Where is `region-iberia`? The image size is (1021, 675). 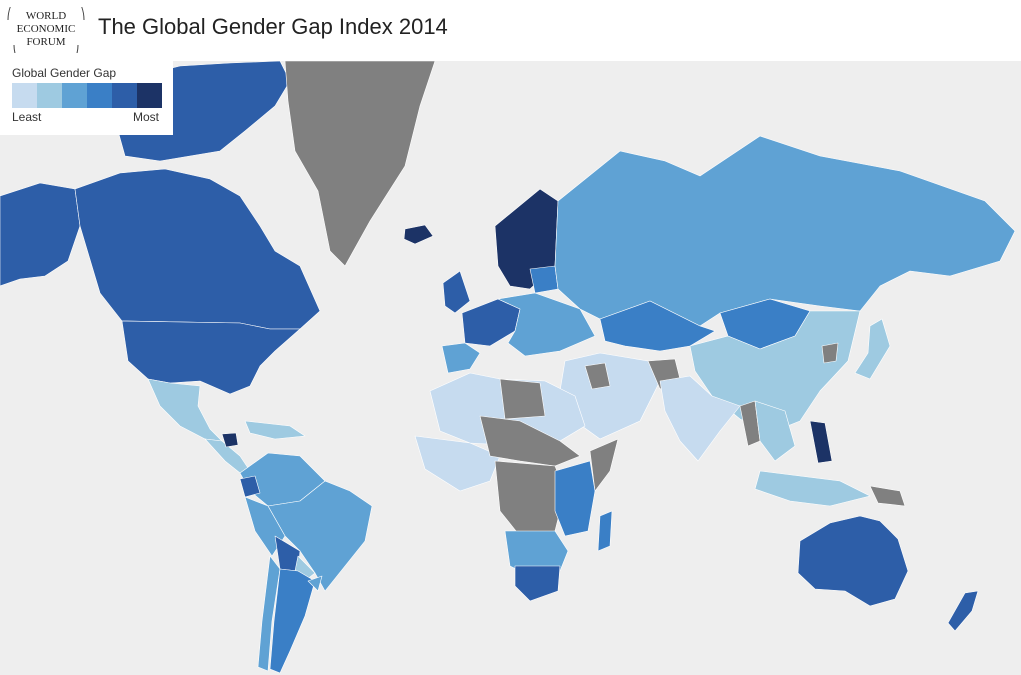
region-iberia is located at coordinates (461, 358).